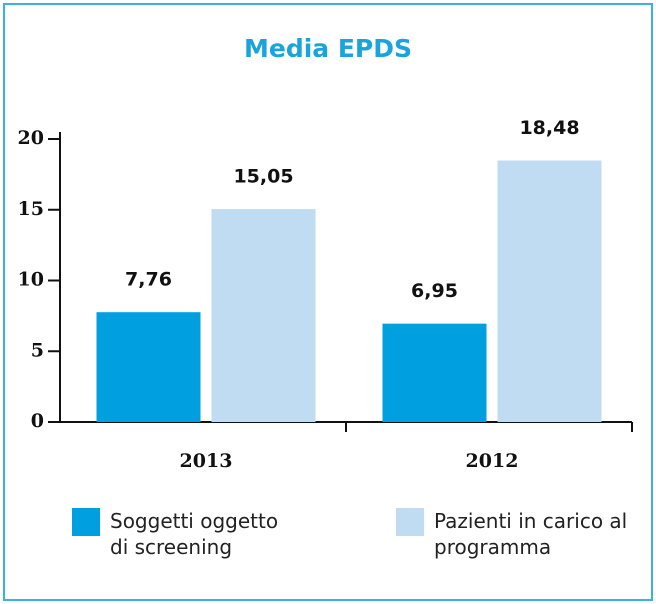  Describe the element at coordinates (31, 209) in the screenshot. I see `y-tick-label: 15` at that location.